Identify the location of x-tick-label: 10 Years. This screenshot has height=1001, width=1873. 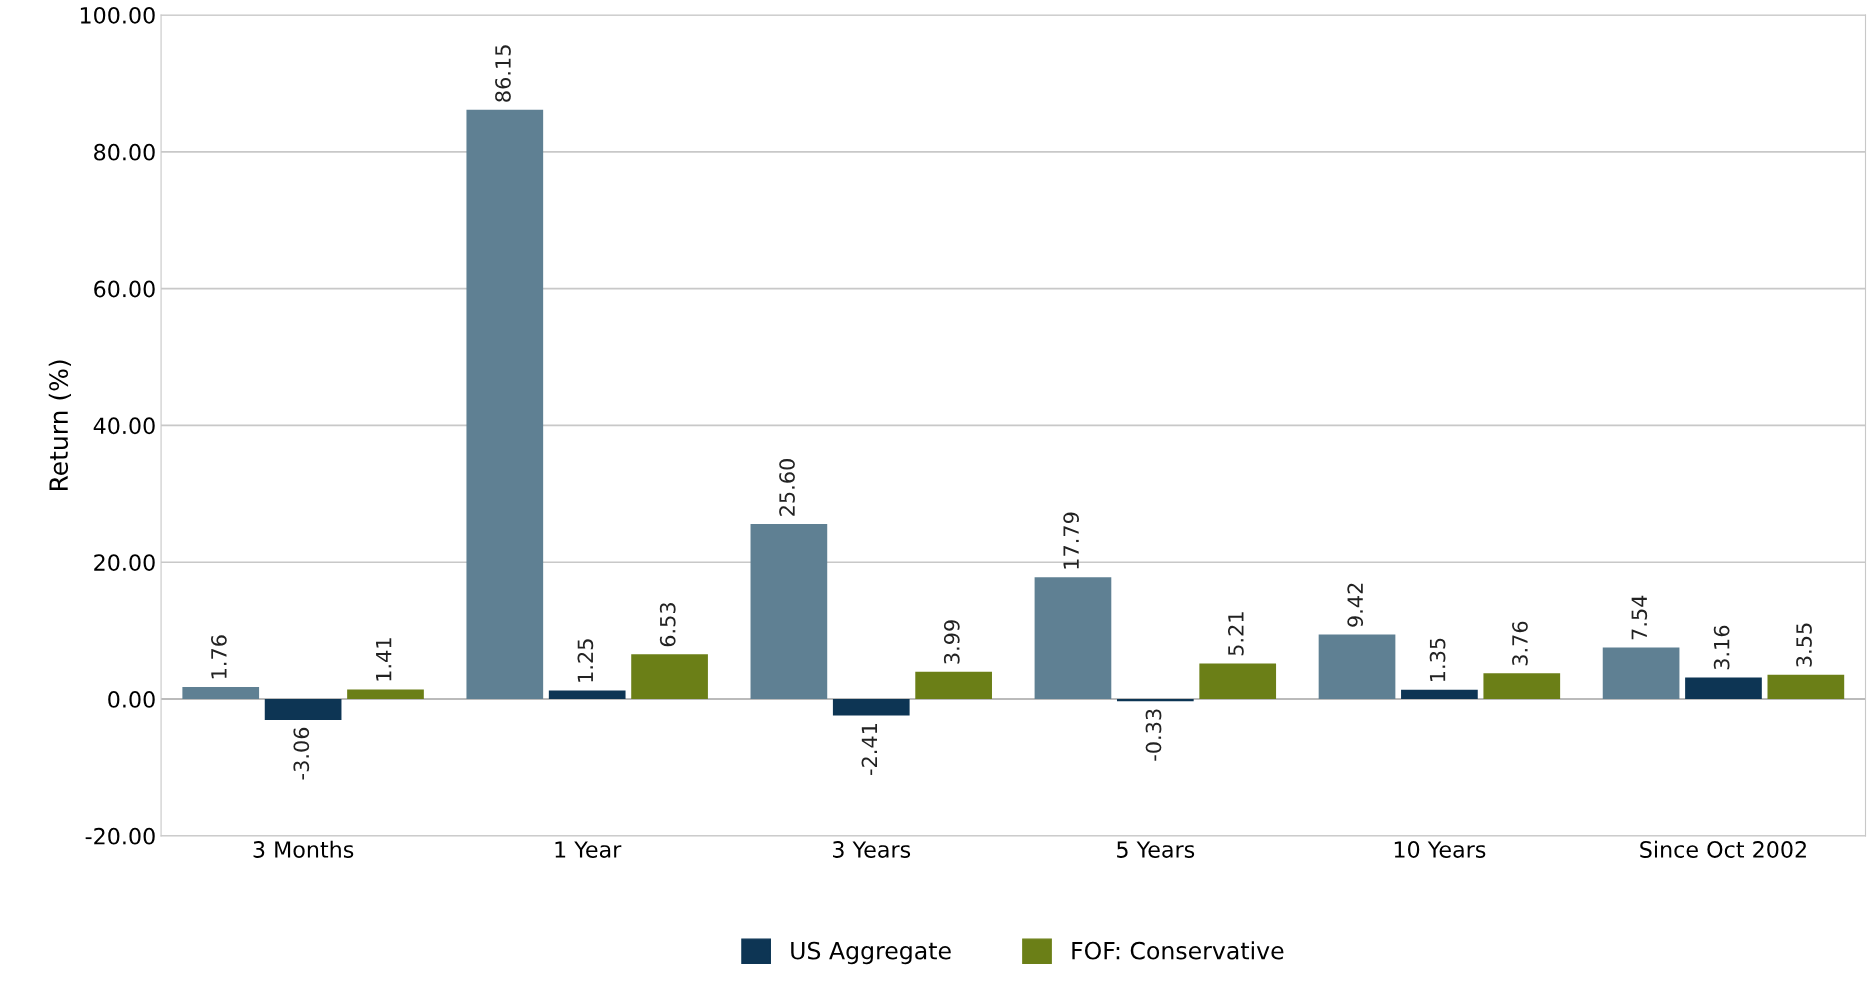
(1440, 849).